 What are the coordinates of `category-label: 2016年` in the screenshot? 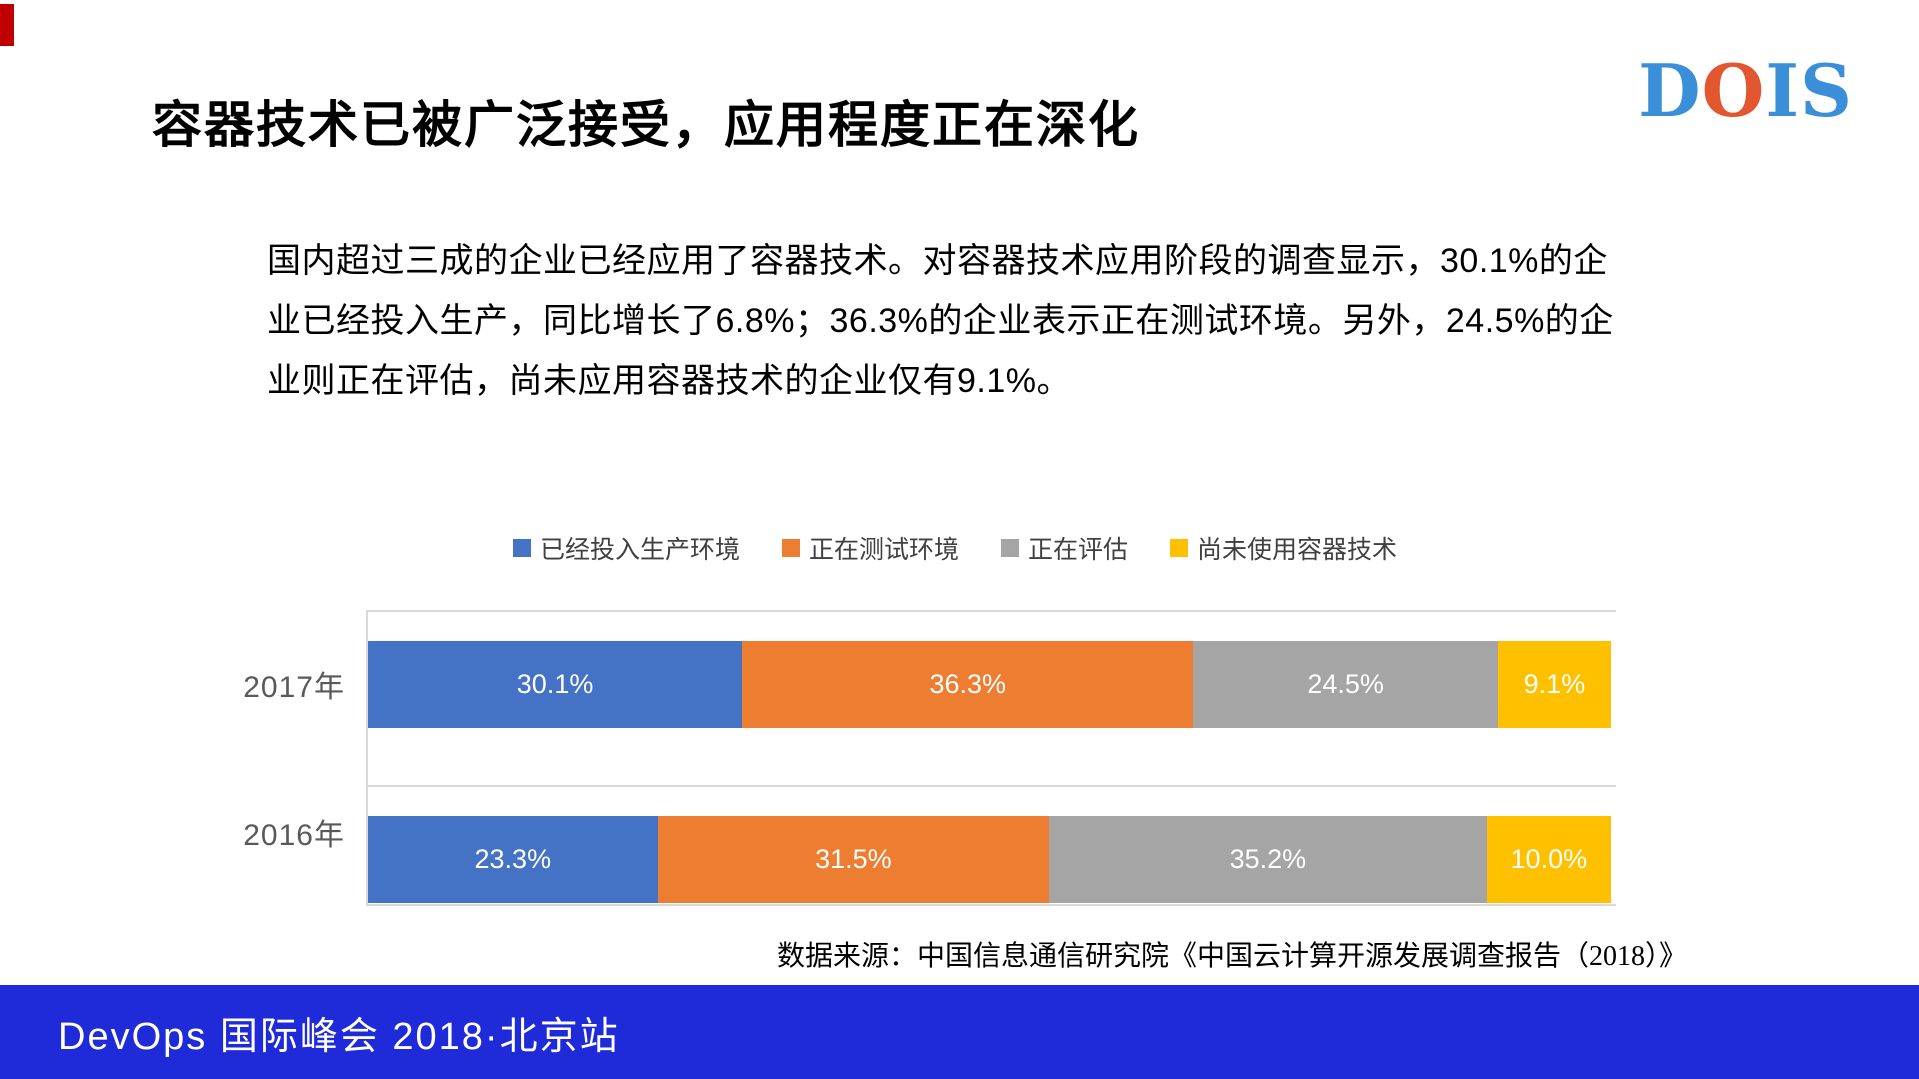 It's located at (294, 835).